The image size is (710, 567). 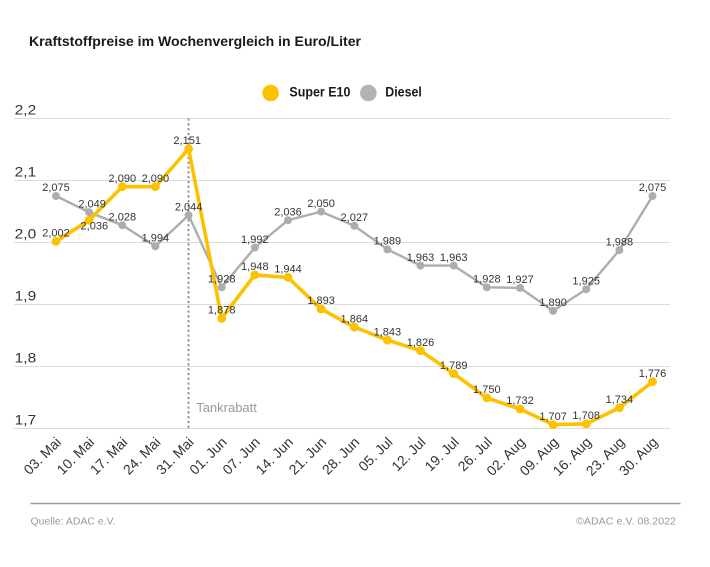 I want to click on svg-text: 1,789, so click(x=454, y=366).